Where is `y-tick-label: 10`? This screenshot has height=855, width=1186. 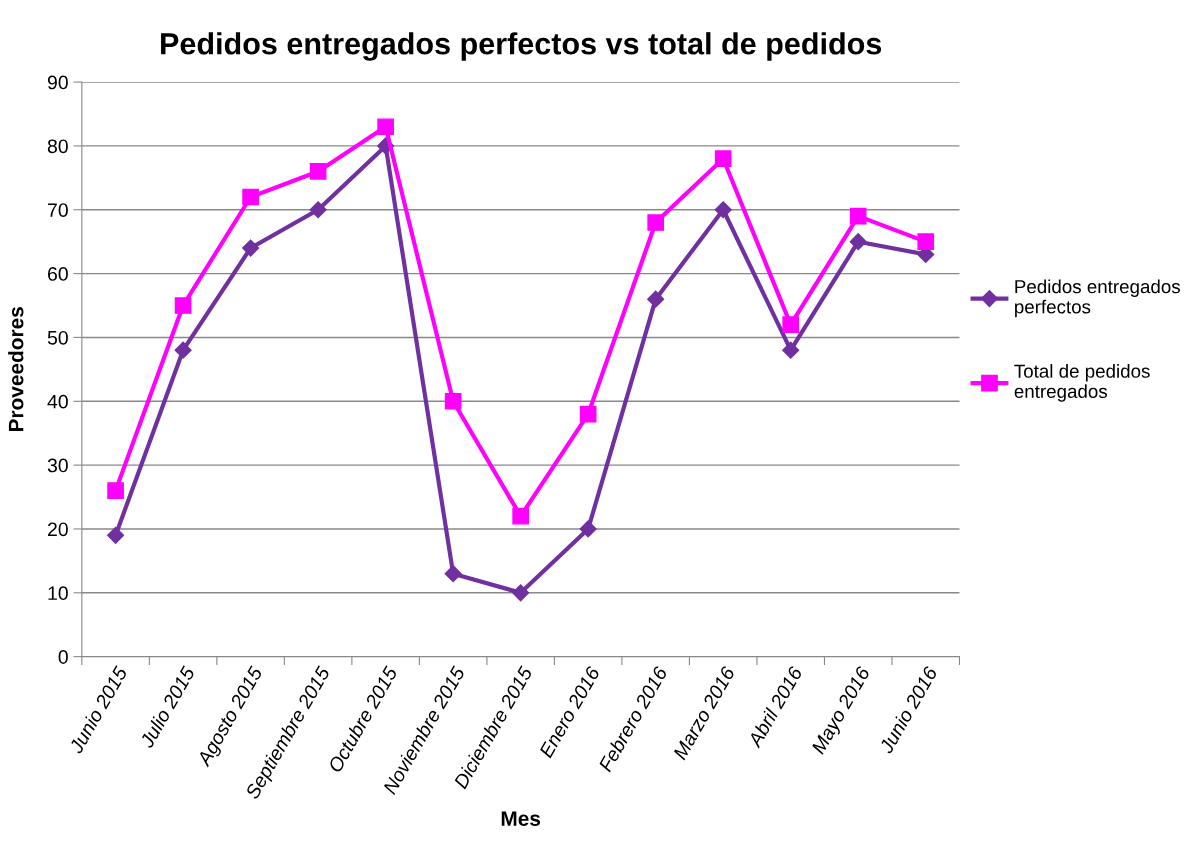
y-tick-label: 10 is located at coordinates (58, 593).